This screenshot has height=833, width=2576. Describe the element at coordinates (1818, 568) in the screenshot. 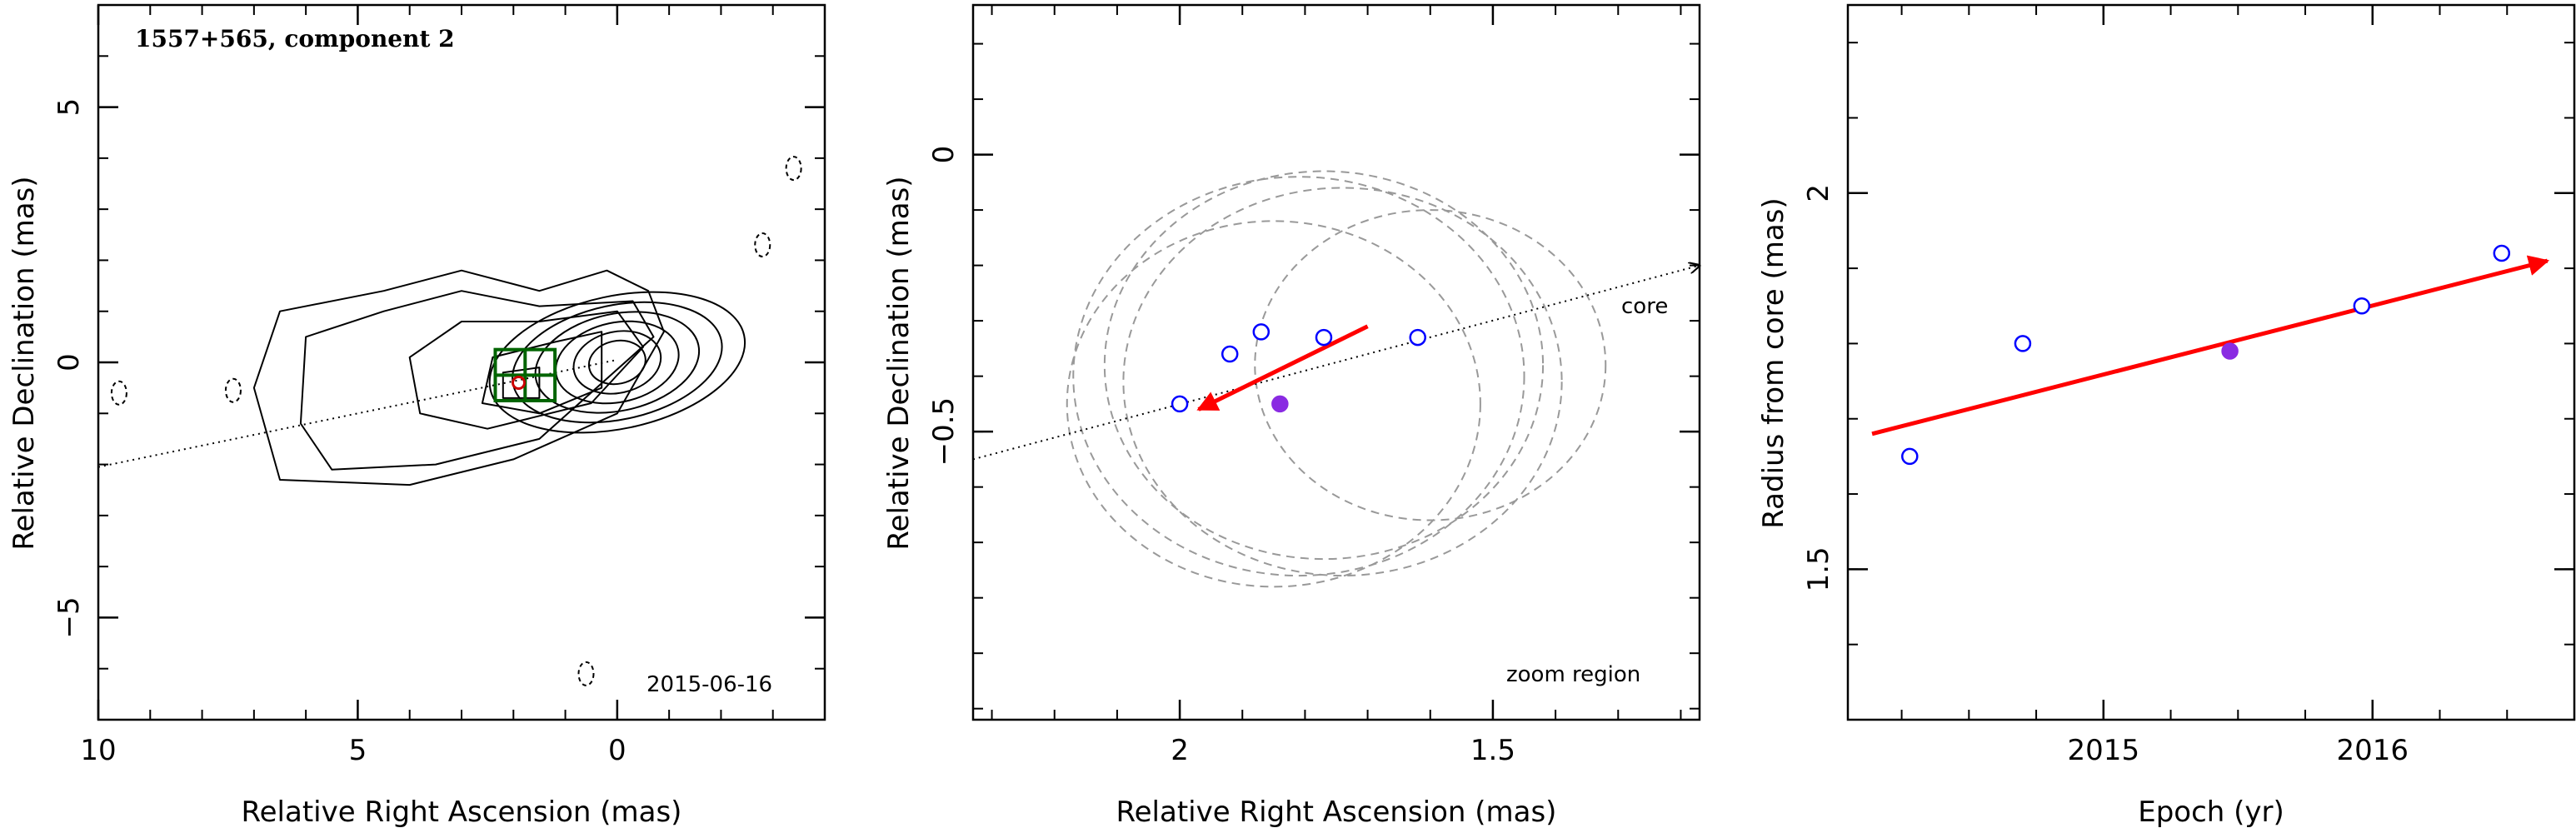

I see `y-tick-label: 1.5` at that location.